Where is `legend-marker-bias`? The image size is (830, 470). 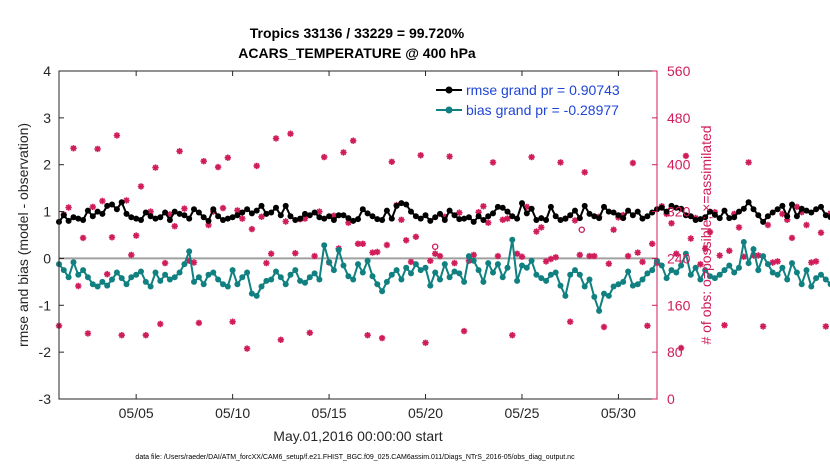
legend-marker-bias is located at coordinates (449, 110).